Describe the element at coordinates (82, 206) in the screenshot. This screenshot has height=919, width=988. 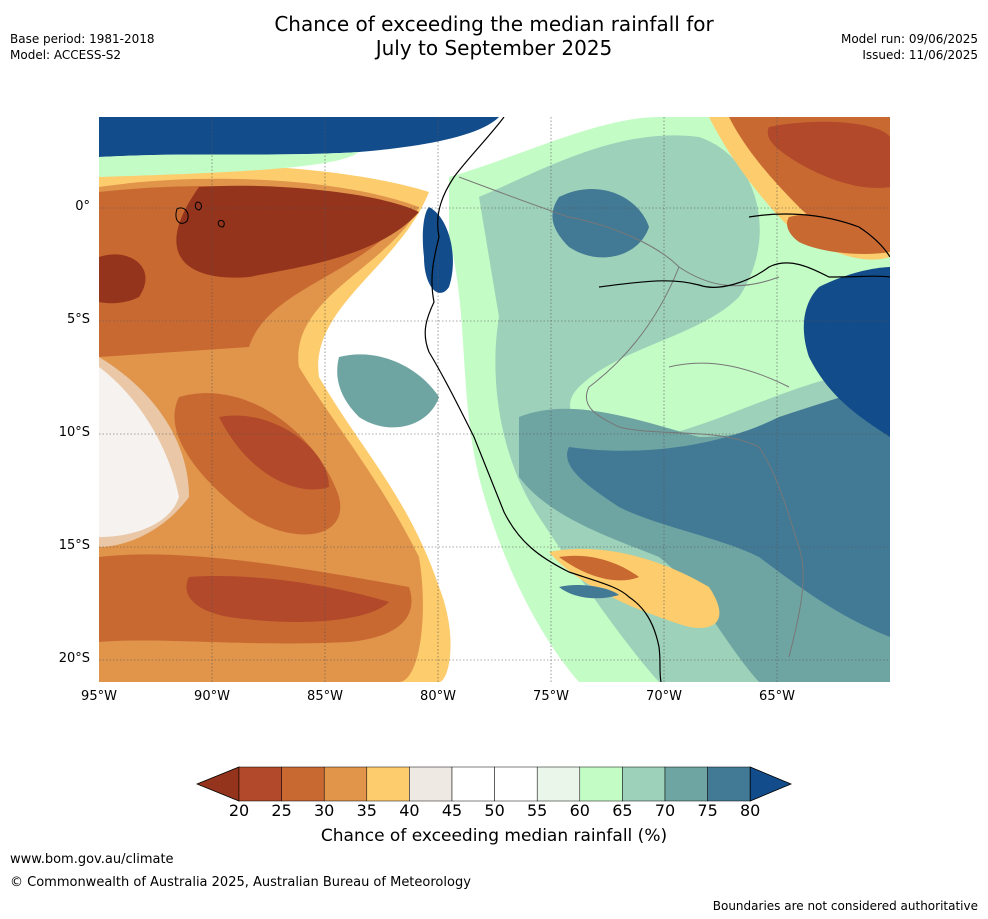
I see `lat-label-0: 0°` at that location.